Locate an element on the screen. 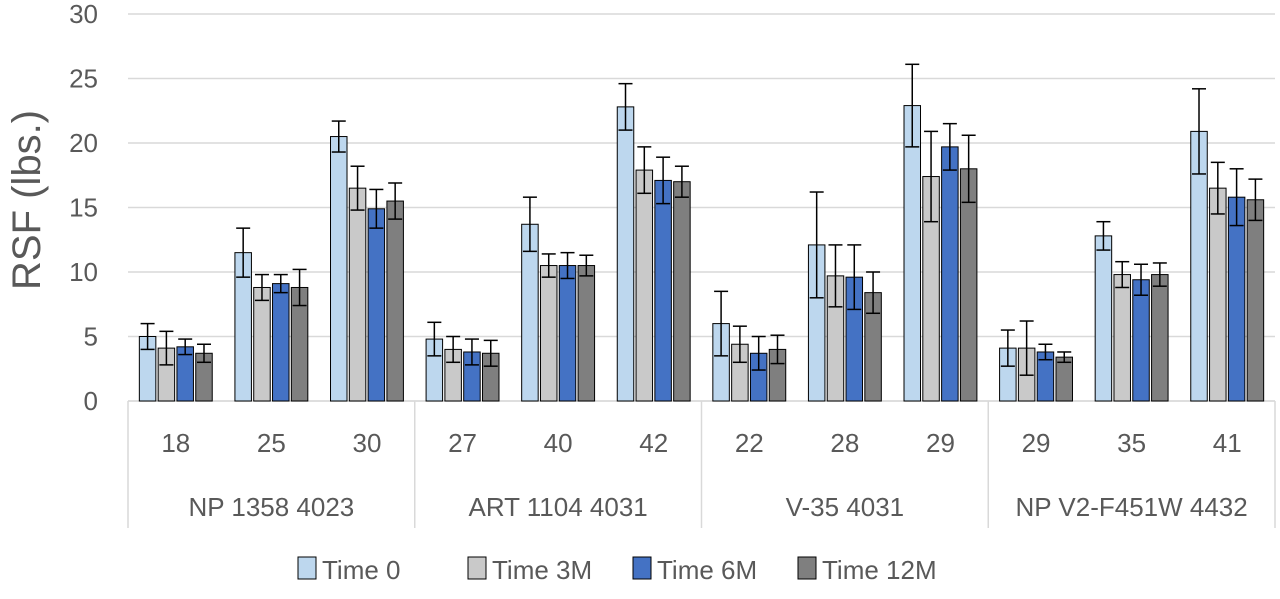 This screenshot has height=599, width=1280. y-tick-label: 10 is located at coordinates (83, 272).